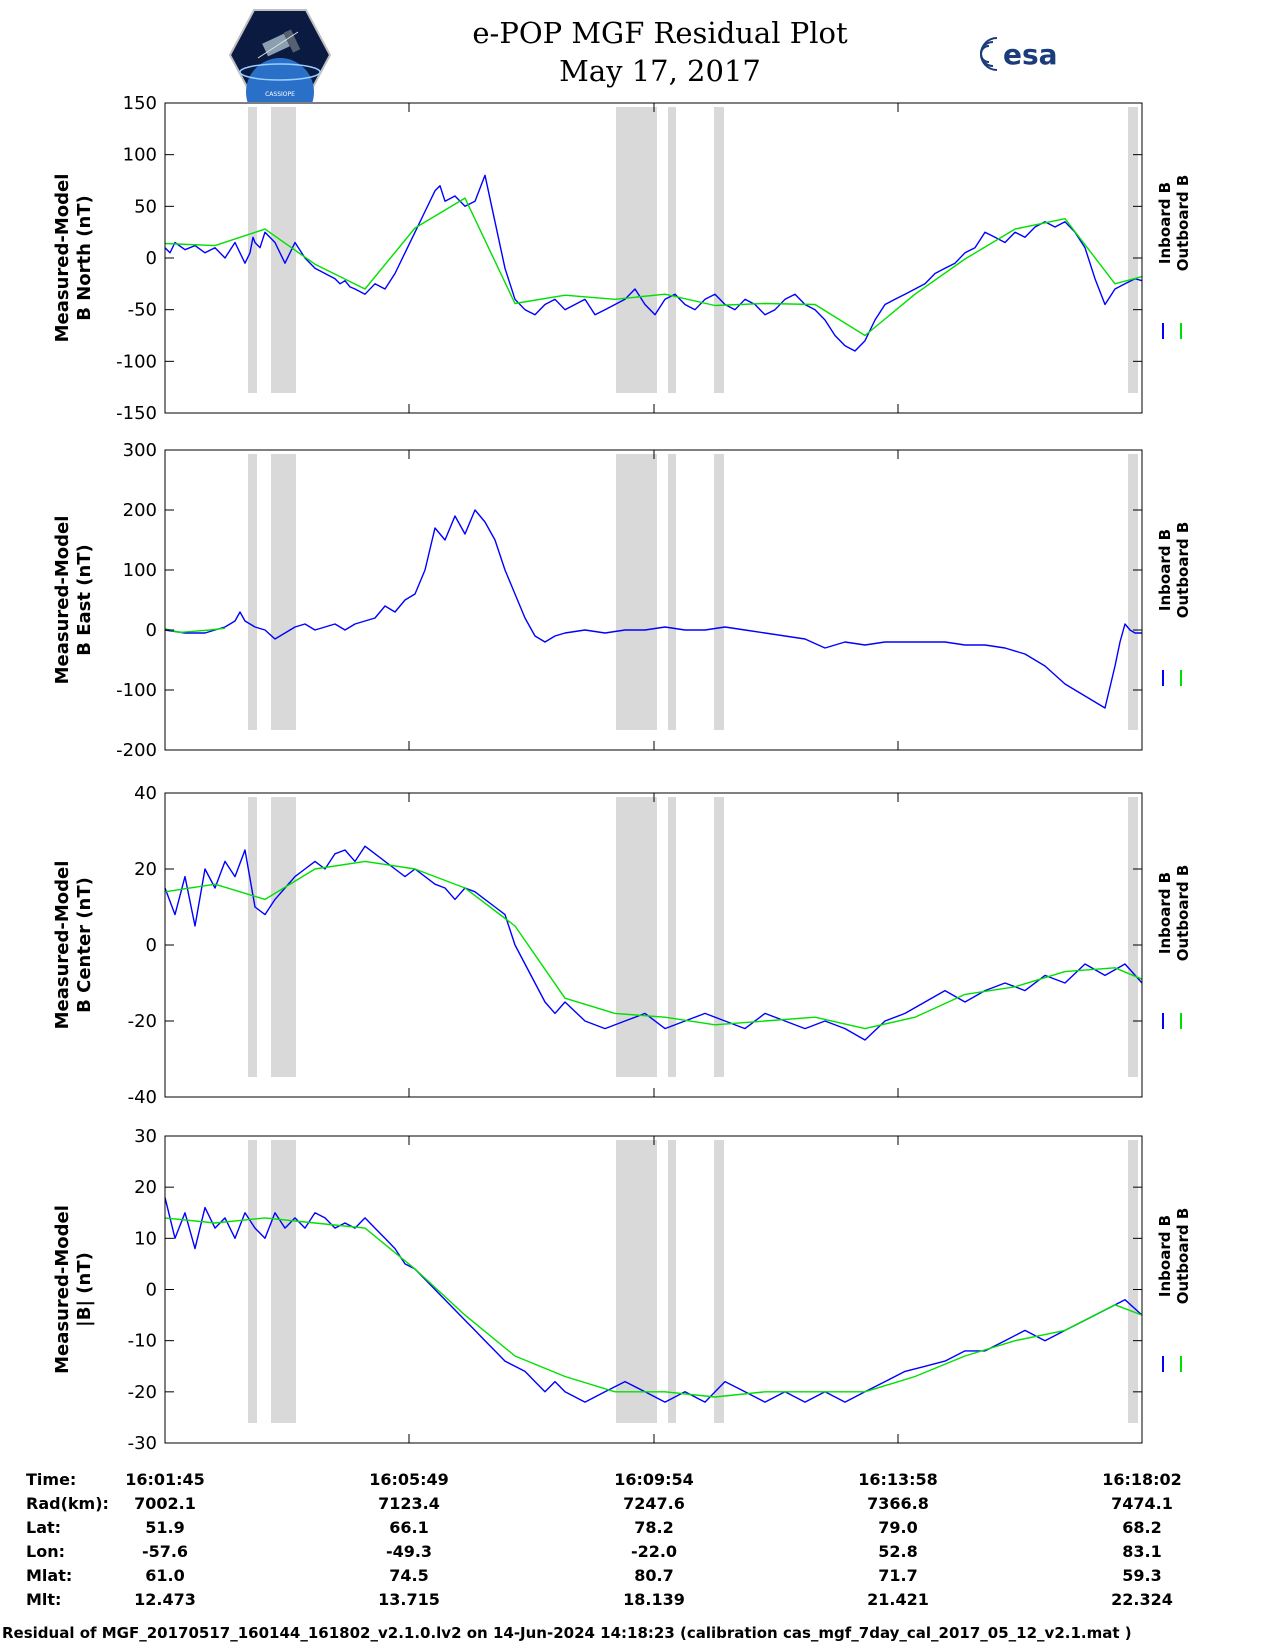 The height and width of the screenshot is (1650, 1275). What do you see at coordinates (660, 33) in the screenshot?
I see `chart-title: e-POP MGF Residual Plot` at bounding box center [660, 33].